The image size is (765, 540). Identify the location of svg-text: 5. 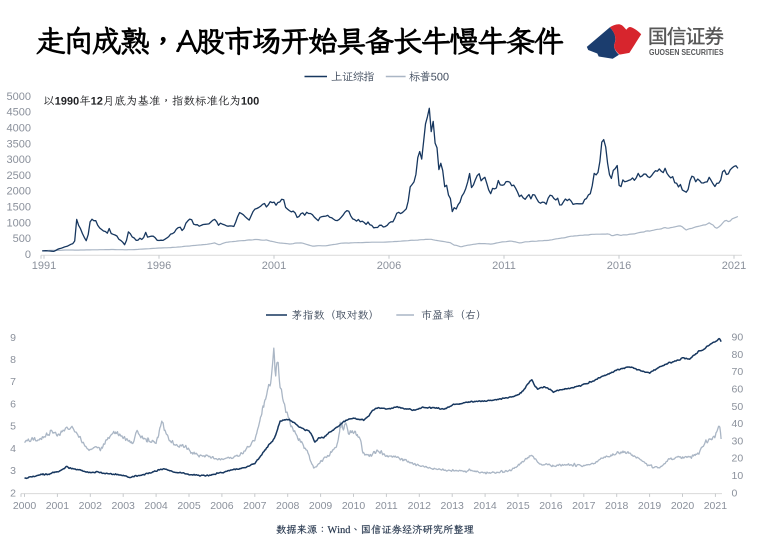
(13, 427).